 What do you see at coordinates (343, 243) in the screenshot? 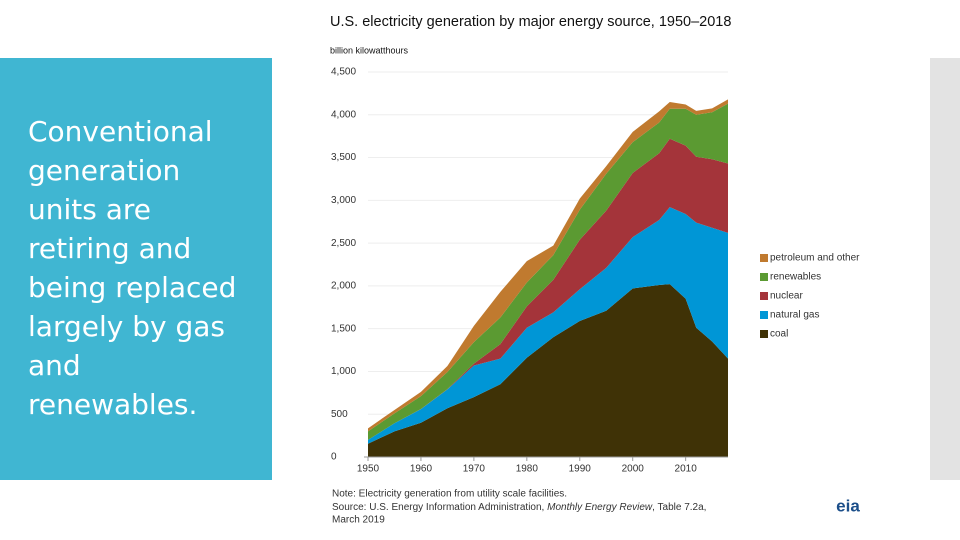
I see `y-tick-label: 2,500` at bounding box center [343, 243].